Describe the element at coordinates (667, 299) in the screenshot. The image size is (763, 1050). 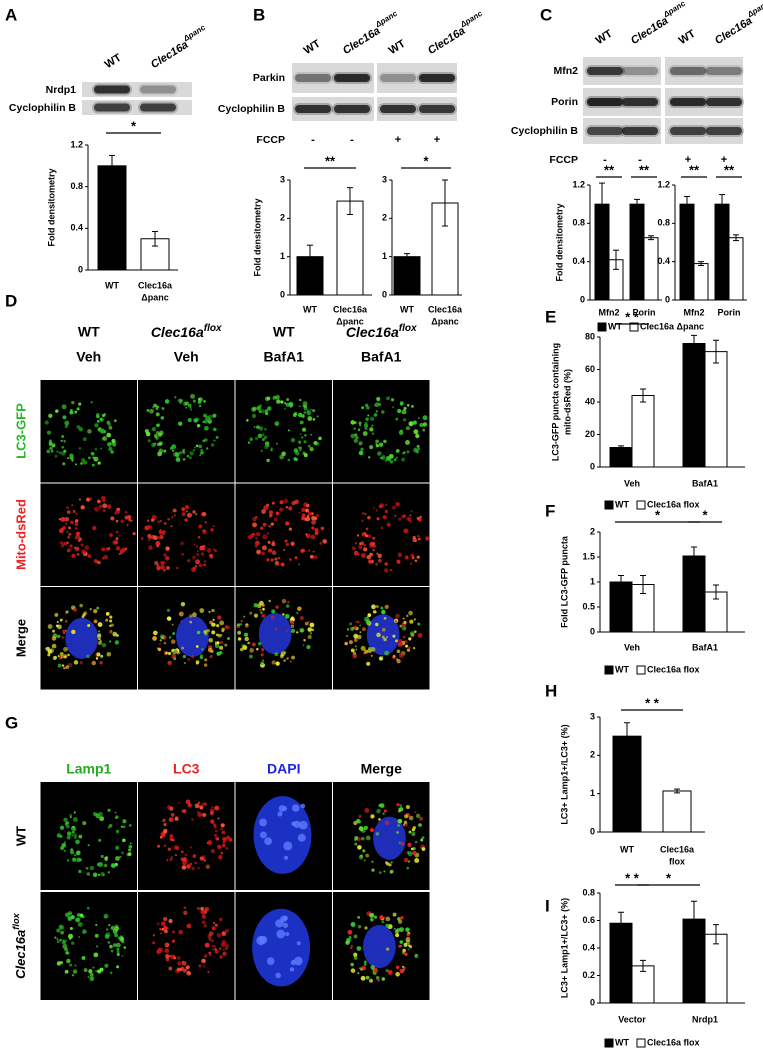
I see `y-tick-label: 0` at that location.